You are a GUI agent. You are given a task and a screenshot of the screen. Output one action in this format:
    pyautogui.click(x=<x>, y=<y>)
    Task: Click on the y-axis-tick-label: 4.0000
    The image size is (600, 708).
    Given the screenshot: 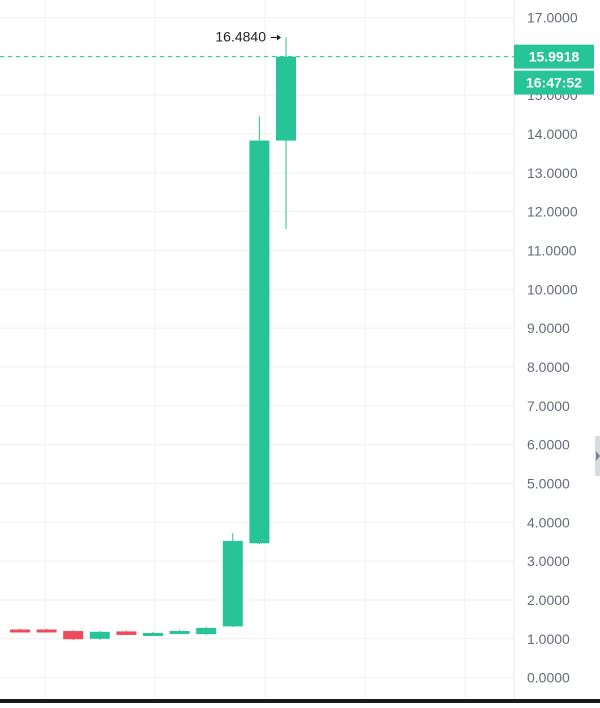 What is the action you would take?
    pyautogui.click(x=548, y=522)
    